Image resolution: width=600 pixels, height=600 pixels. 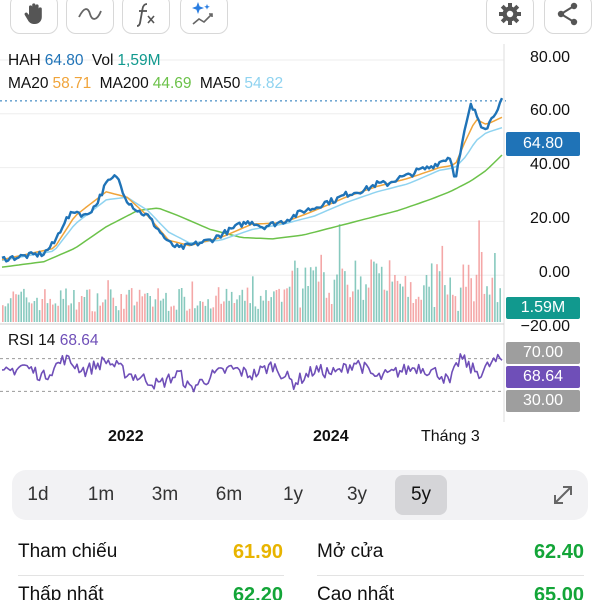 I want to click on indicator-button, so click(x=146, y=17).